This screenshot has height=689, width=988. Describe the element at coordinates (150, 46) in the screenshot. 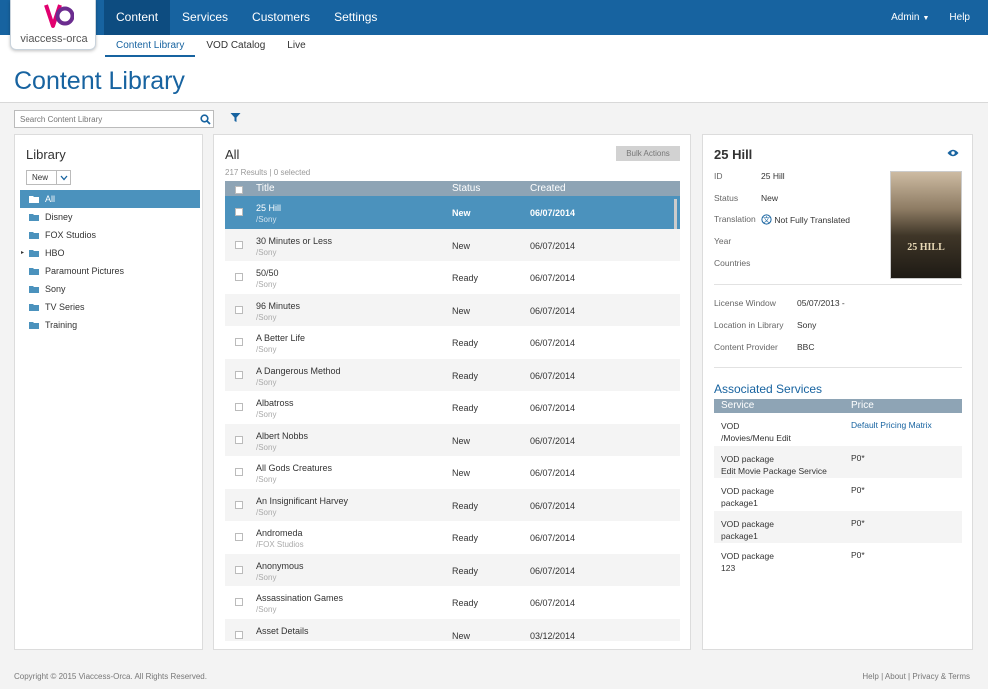

I see `subnav-content-library: Content Library` at that location.